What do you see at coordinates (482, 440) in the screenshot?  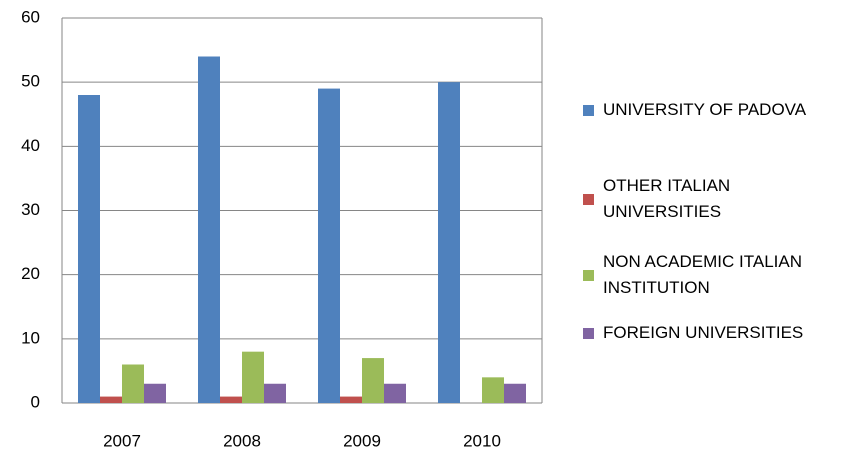 I see `x-tick-label: 2010` at bounding box center [482, 440].